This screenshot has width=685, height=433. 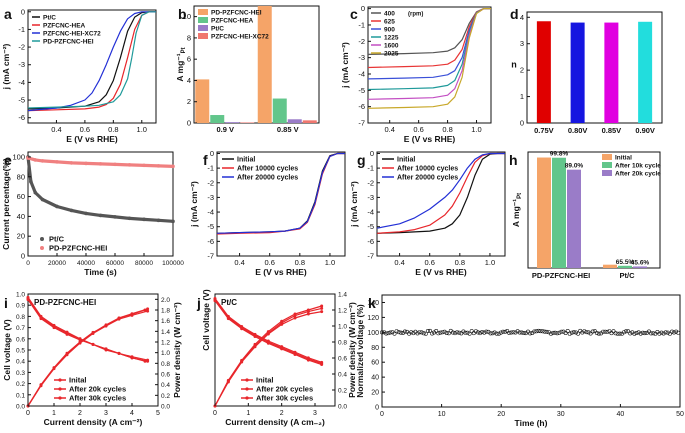 What do you see at coordinates (217, 29) in the screenshot?
I see `legend-label: Pt/C` at bounding box center [217, 29].